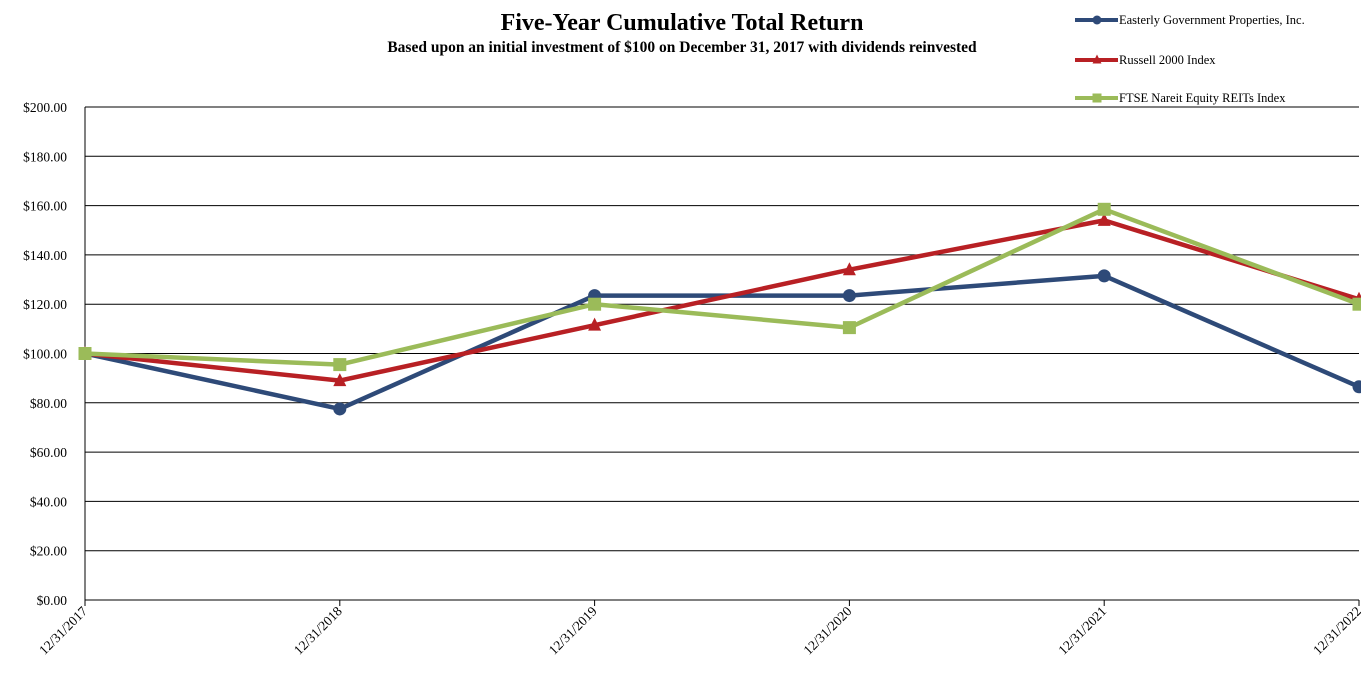  I want to click on x-tick-label: 12/31/2021, so click(1082, 631).